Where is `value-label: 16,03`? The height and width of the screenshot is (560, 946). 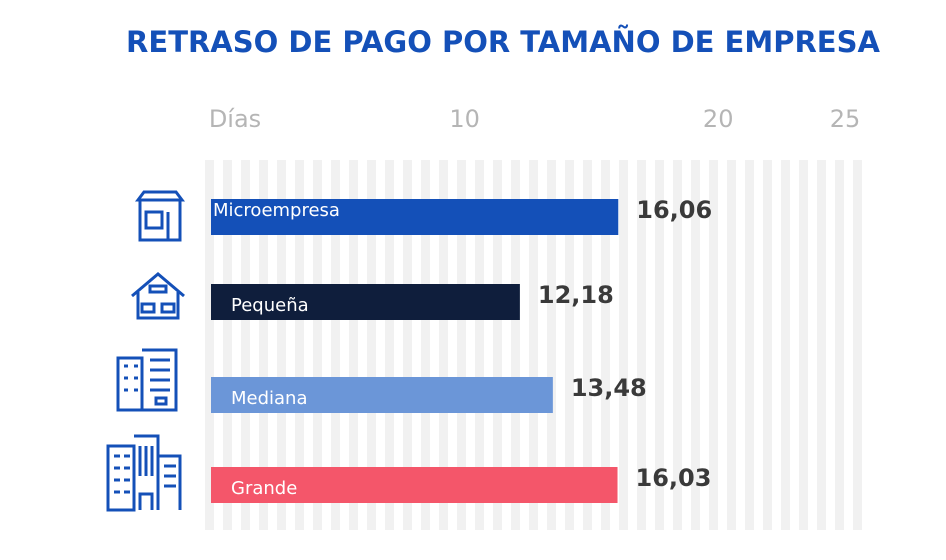 value-label: 16,03 is located at coordinates (674, 478).